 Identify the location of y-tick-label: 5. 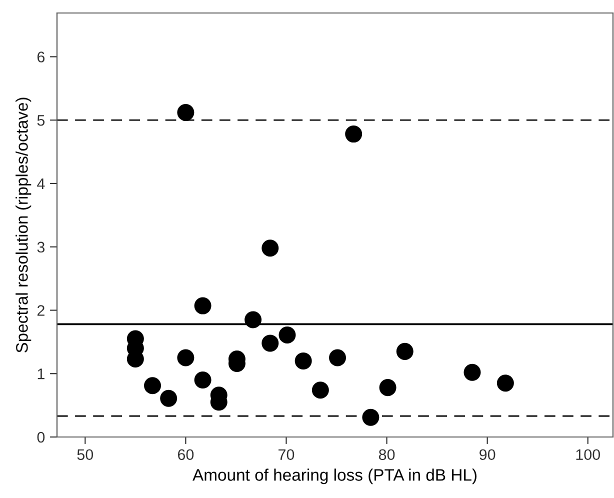
(41, 120).